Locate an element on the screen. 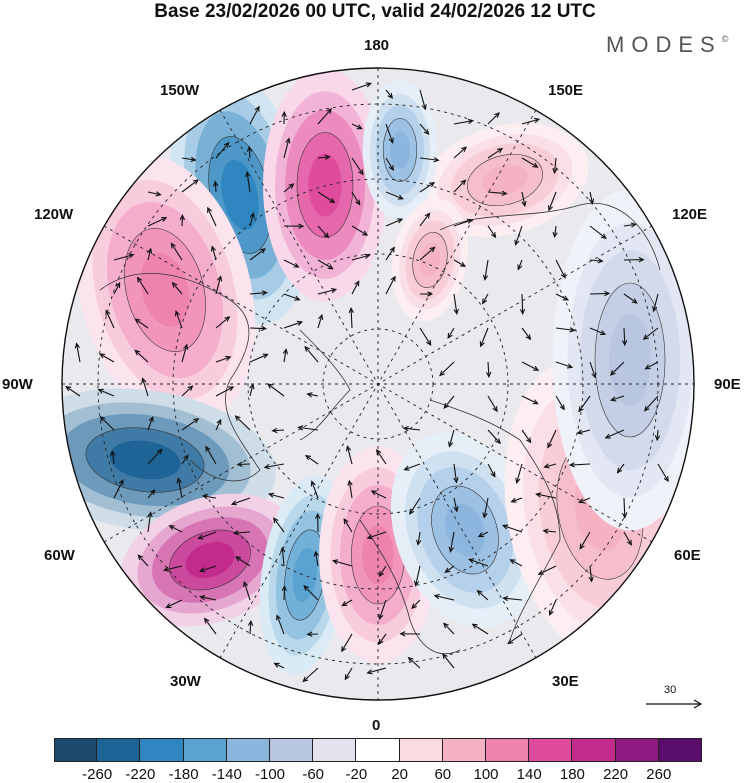 The width and height of the screenshot is (750, 783). colorbar-tick-label: -260 is located at coordinates (97, 774).